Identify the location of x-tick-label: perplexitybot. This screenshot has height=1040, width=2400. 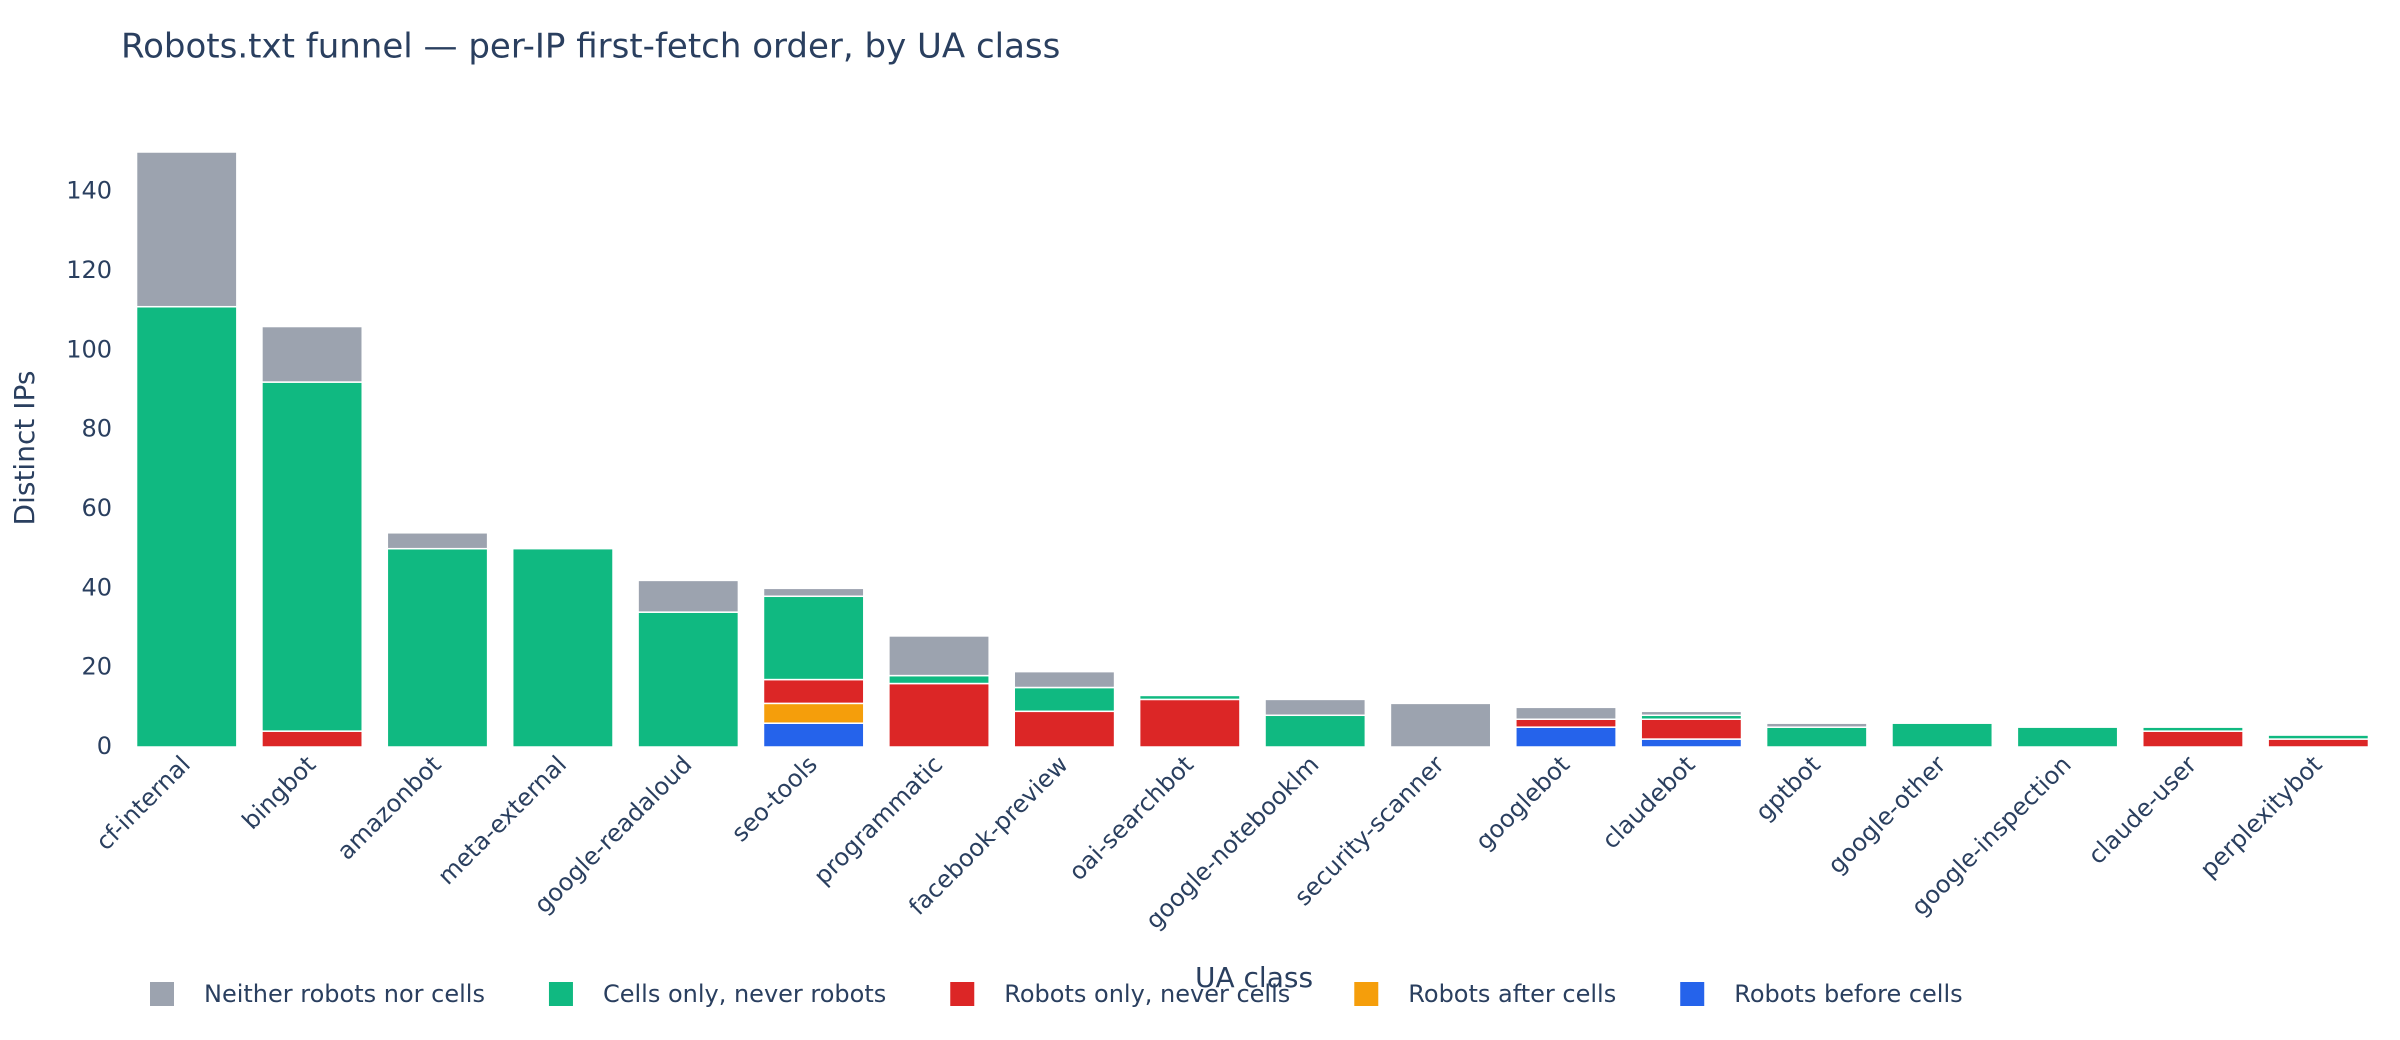
(2261, 816).